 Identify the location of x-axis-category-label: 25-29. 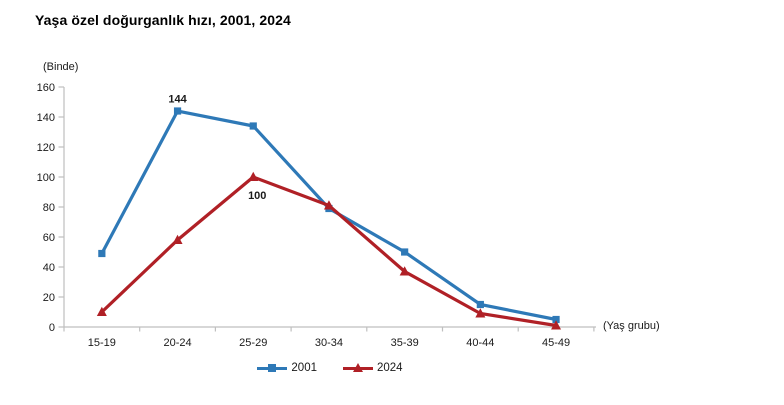
(253, 343).